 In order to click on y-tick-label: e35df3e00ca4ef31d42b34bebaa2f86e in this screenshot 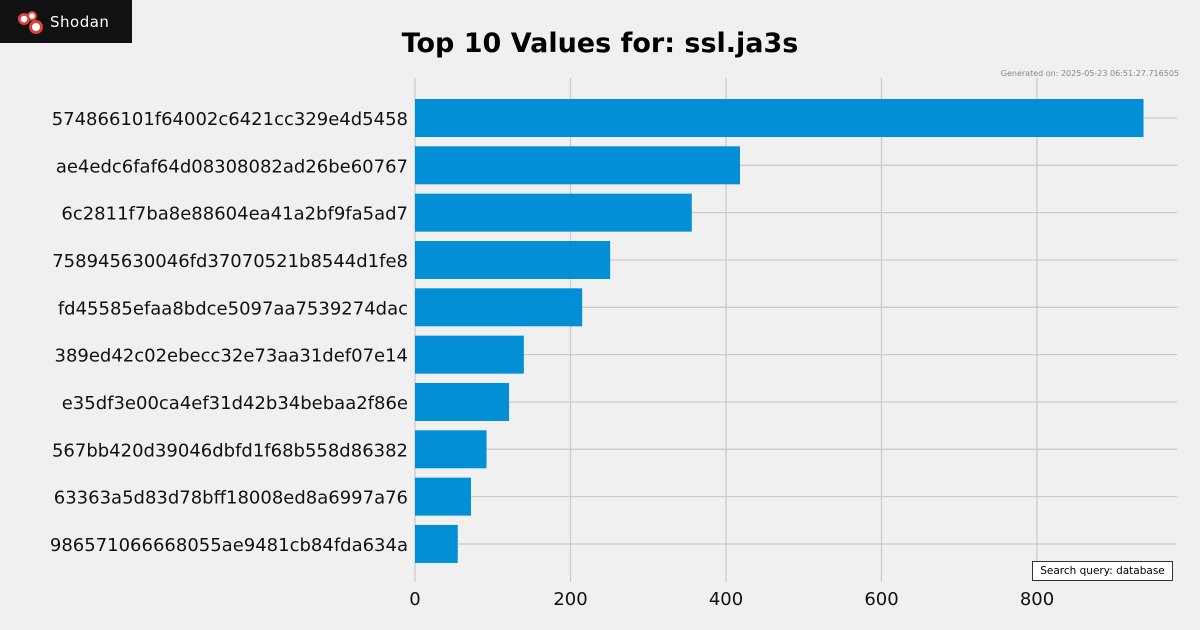, I will do `click(235, 403)`.